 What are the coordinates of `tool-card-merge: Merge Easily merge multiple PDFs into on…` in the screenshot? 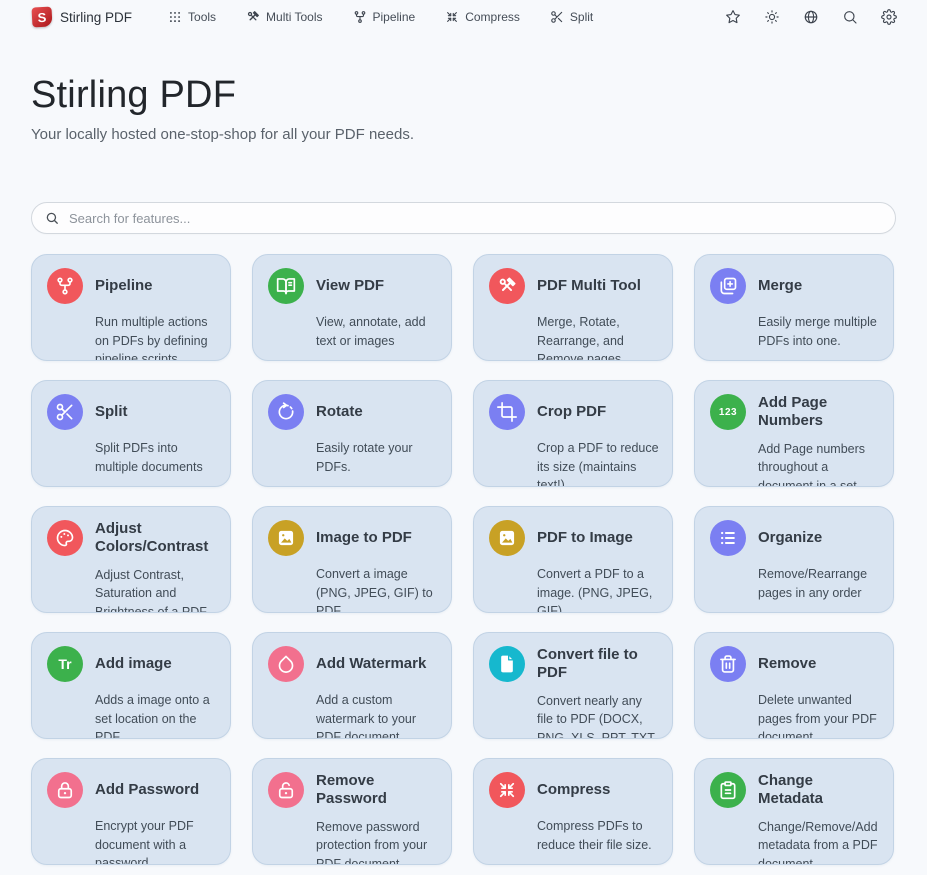 It's located at (794, 307).